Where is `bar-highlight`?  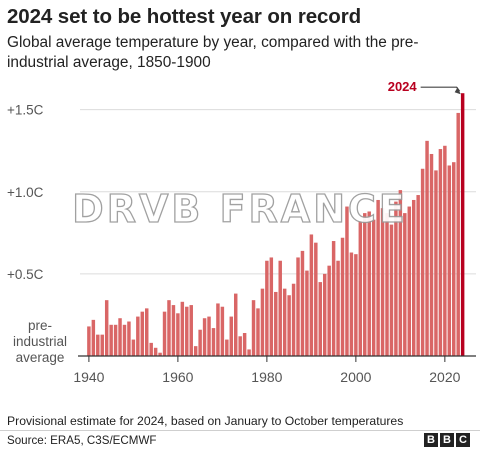
bar-highlight is located at coordinates (462, 224).